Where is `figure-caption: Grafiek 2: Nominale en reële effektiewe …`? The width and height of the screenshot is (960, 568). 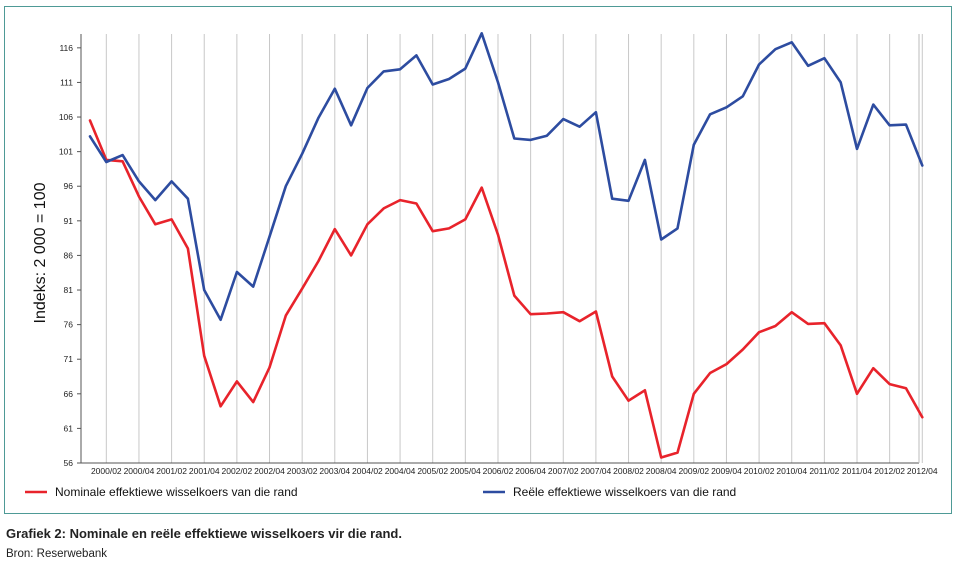 figure-caption: Grafiek 2: Nominale en reële effektiewe … is located at coordinates (204, 533).